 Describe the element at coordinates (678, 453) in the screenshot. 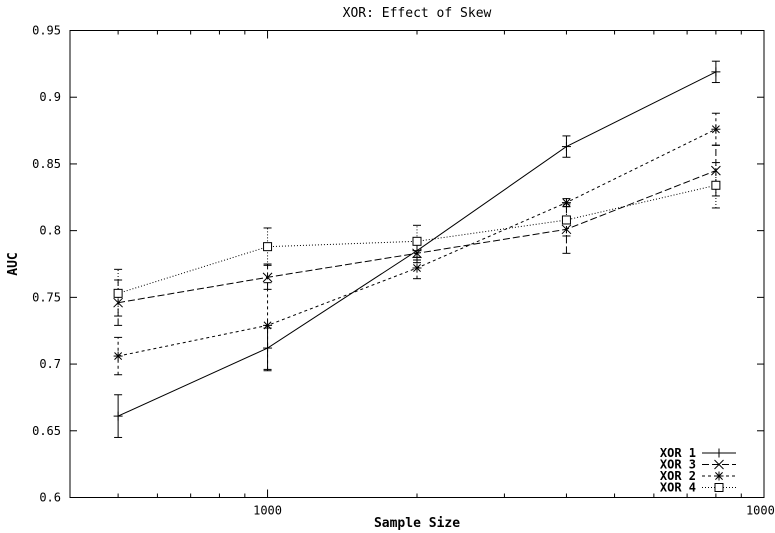

I see `legend-label: XOR 1` at that location.